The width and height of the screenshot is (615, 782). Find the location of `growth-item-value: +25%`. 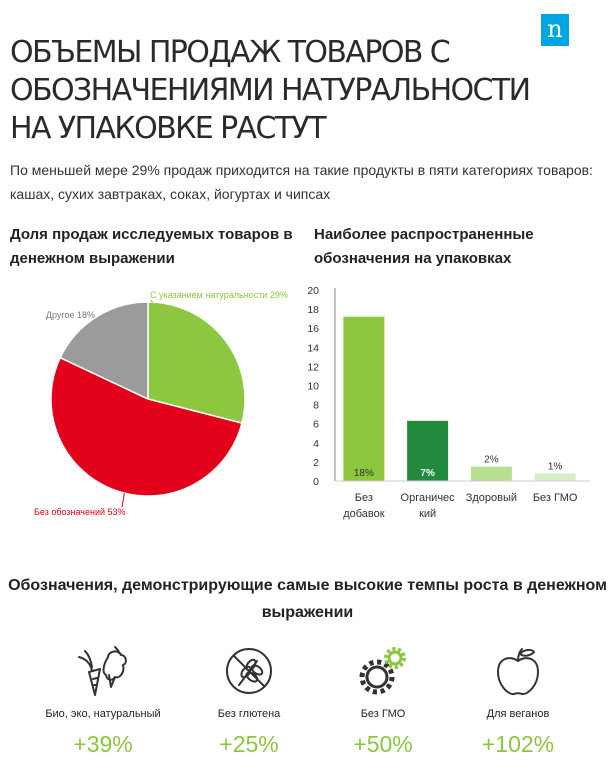

growth-item-value: +25% is located at coordinates (249, 744).